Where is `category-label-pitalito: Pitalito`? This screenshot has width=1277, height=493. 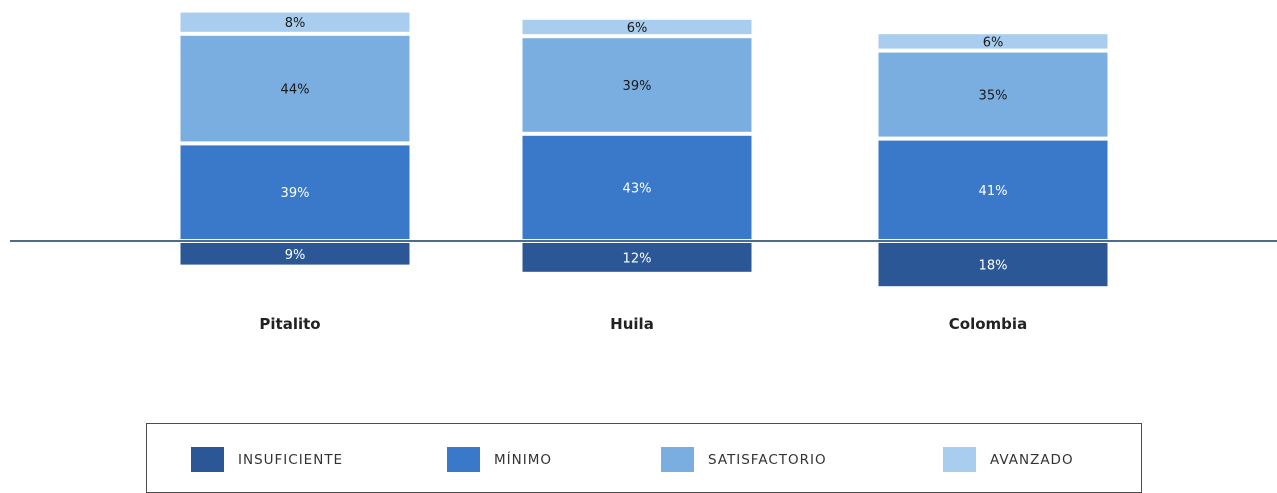 category-label-pitalito: Pitalito is located at coordinates (289, 324).